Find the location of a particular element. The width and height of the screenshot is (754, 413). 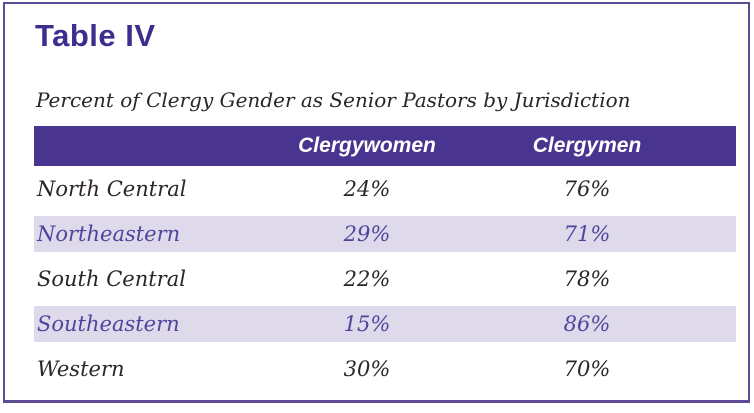

table-row: Northeastern 29% 71% is located at coordinates (385, 233).